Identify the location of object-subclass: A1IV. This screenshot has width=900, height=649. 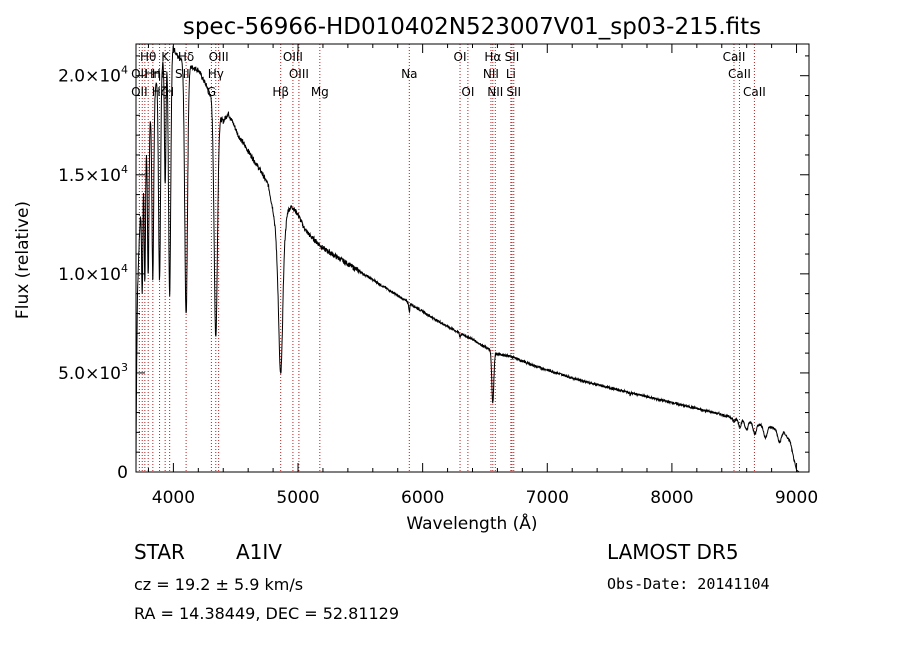
(259, 552).